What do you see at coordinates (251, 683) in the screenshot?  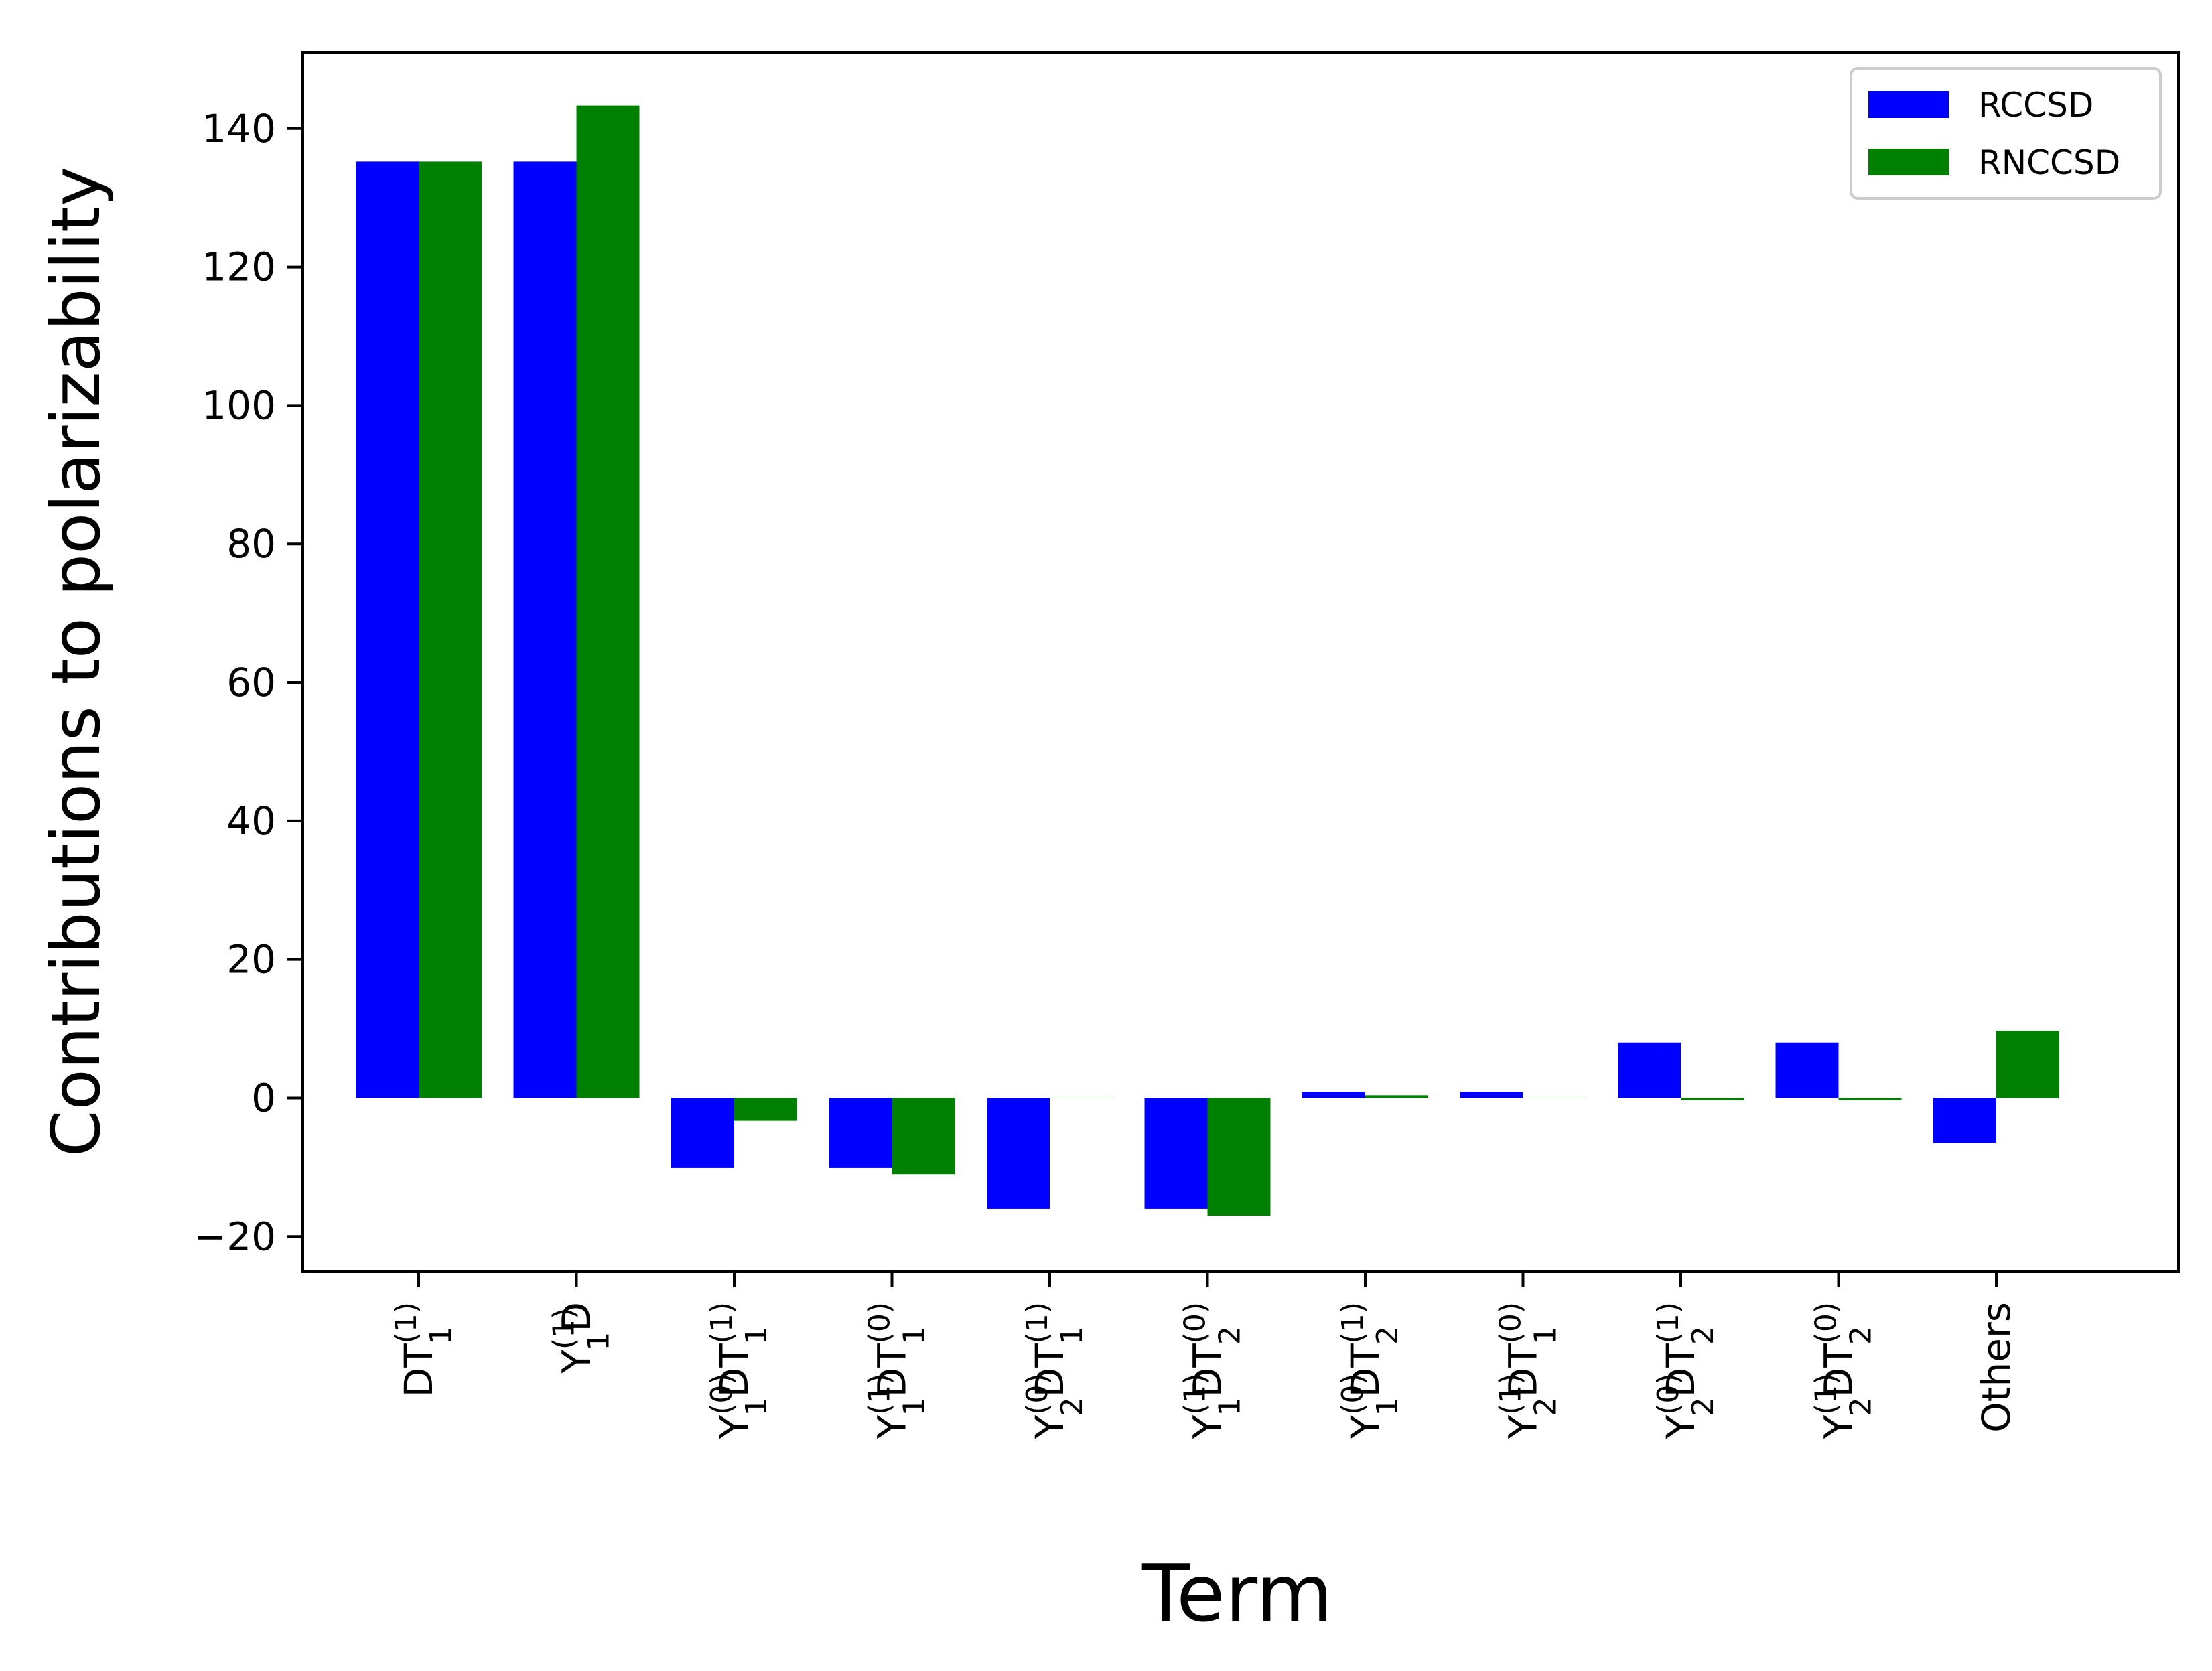 I see `y-tick-label: 60` at bounding box center [251, 683].